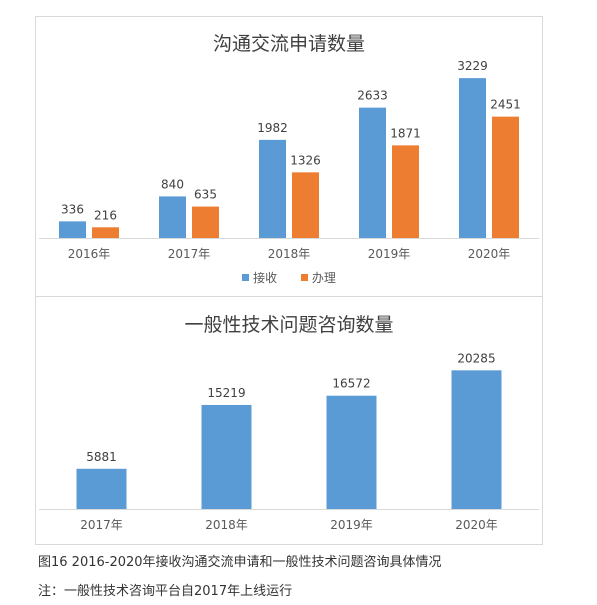  What do you see at coordinates (89, 254) in the screenshot?
I see `x-tick-label: 2016年` at bounding box center [89, 254].